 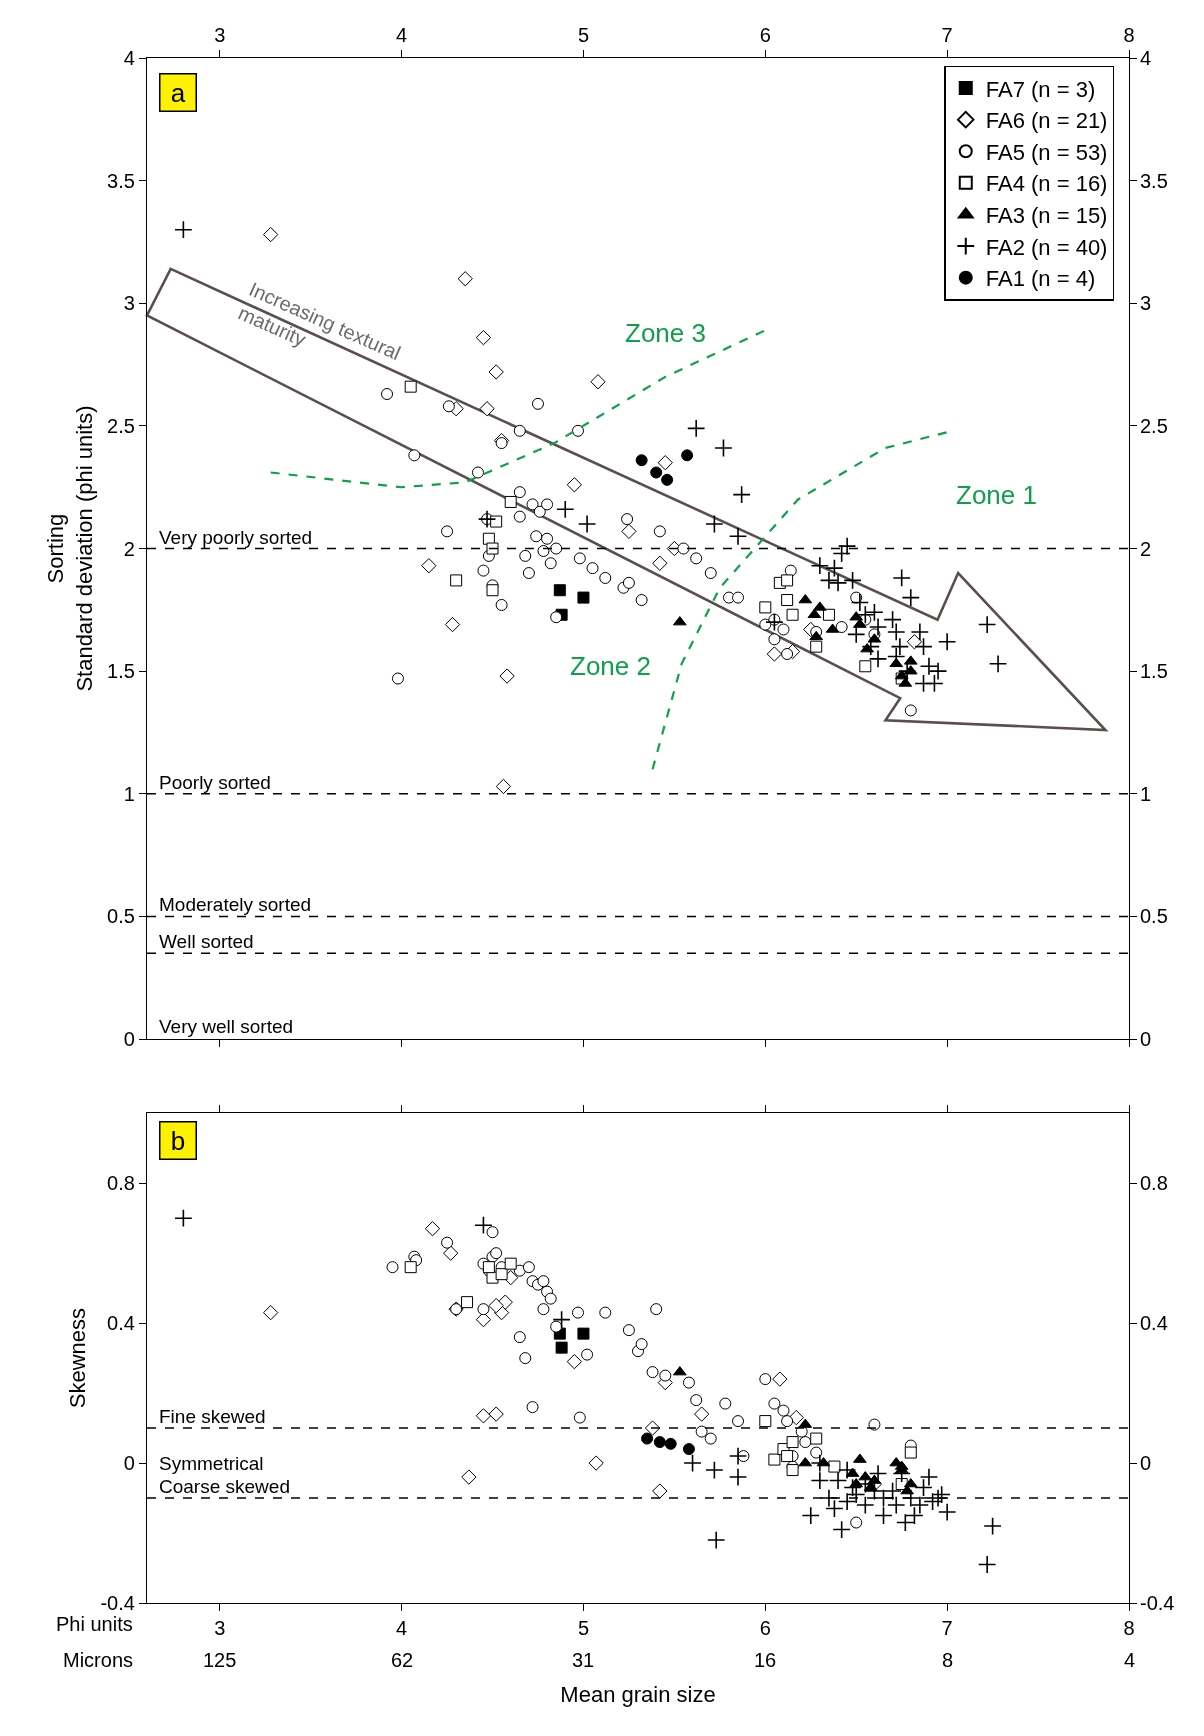 I want to click on x-axis-title: Mean grain size, so click(x=638, y=1694).